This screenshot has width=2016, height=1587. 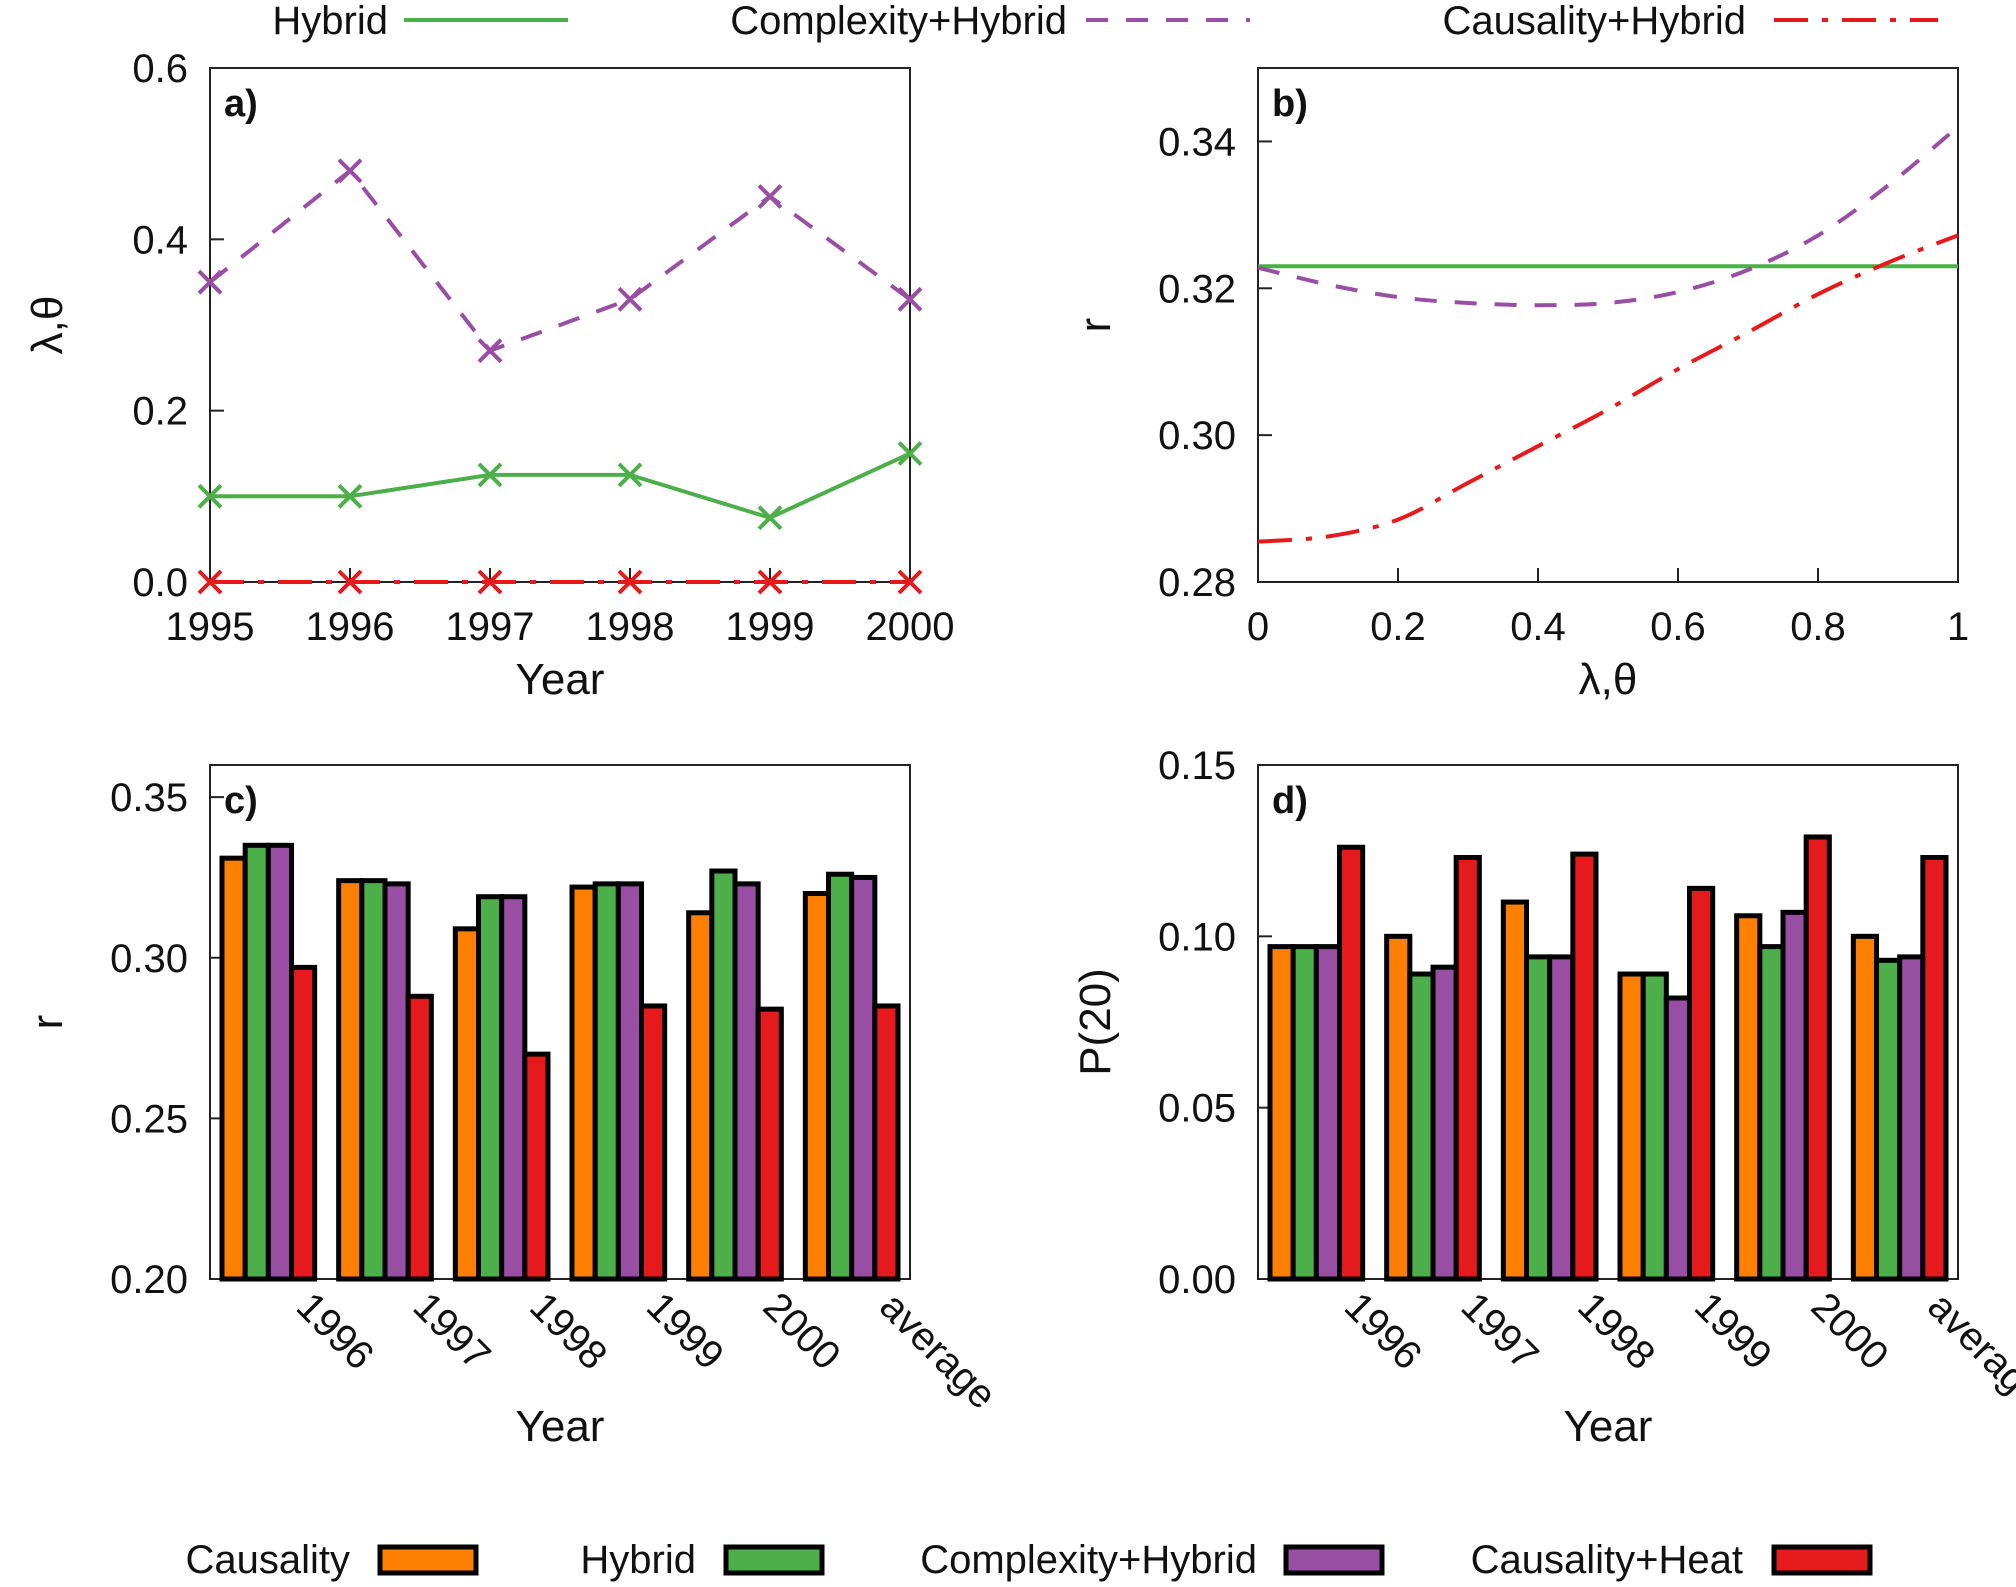 I want to click on x-tick-label: 0, so click(x=1258, y=627).